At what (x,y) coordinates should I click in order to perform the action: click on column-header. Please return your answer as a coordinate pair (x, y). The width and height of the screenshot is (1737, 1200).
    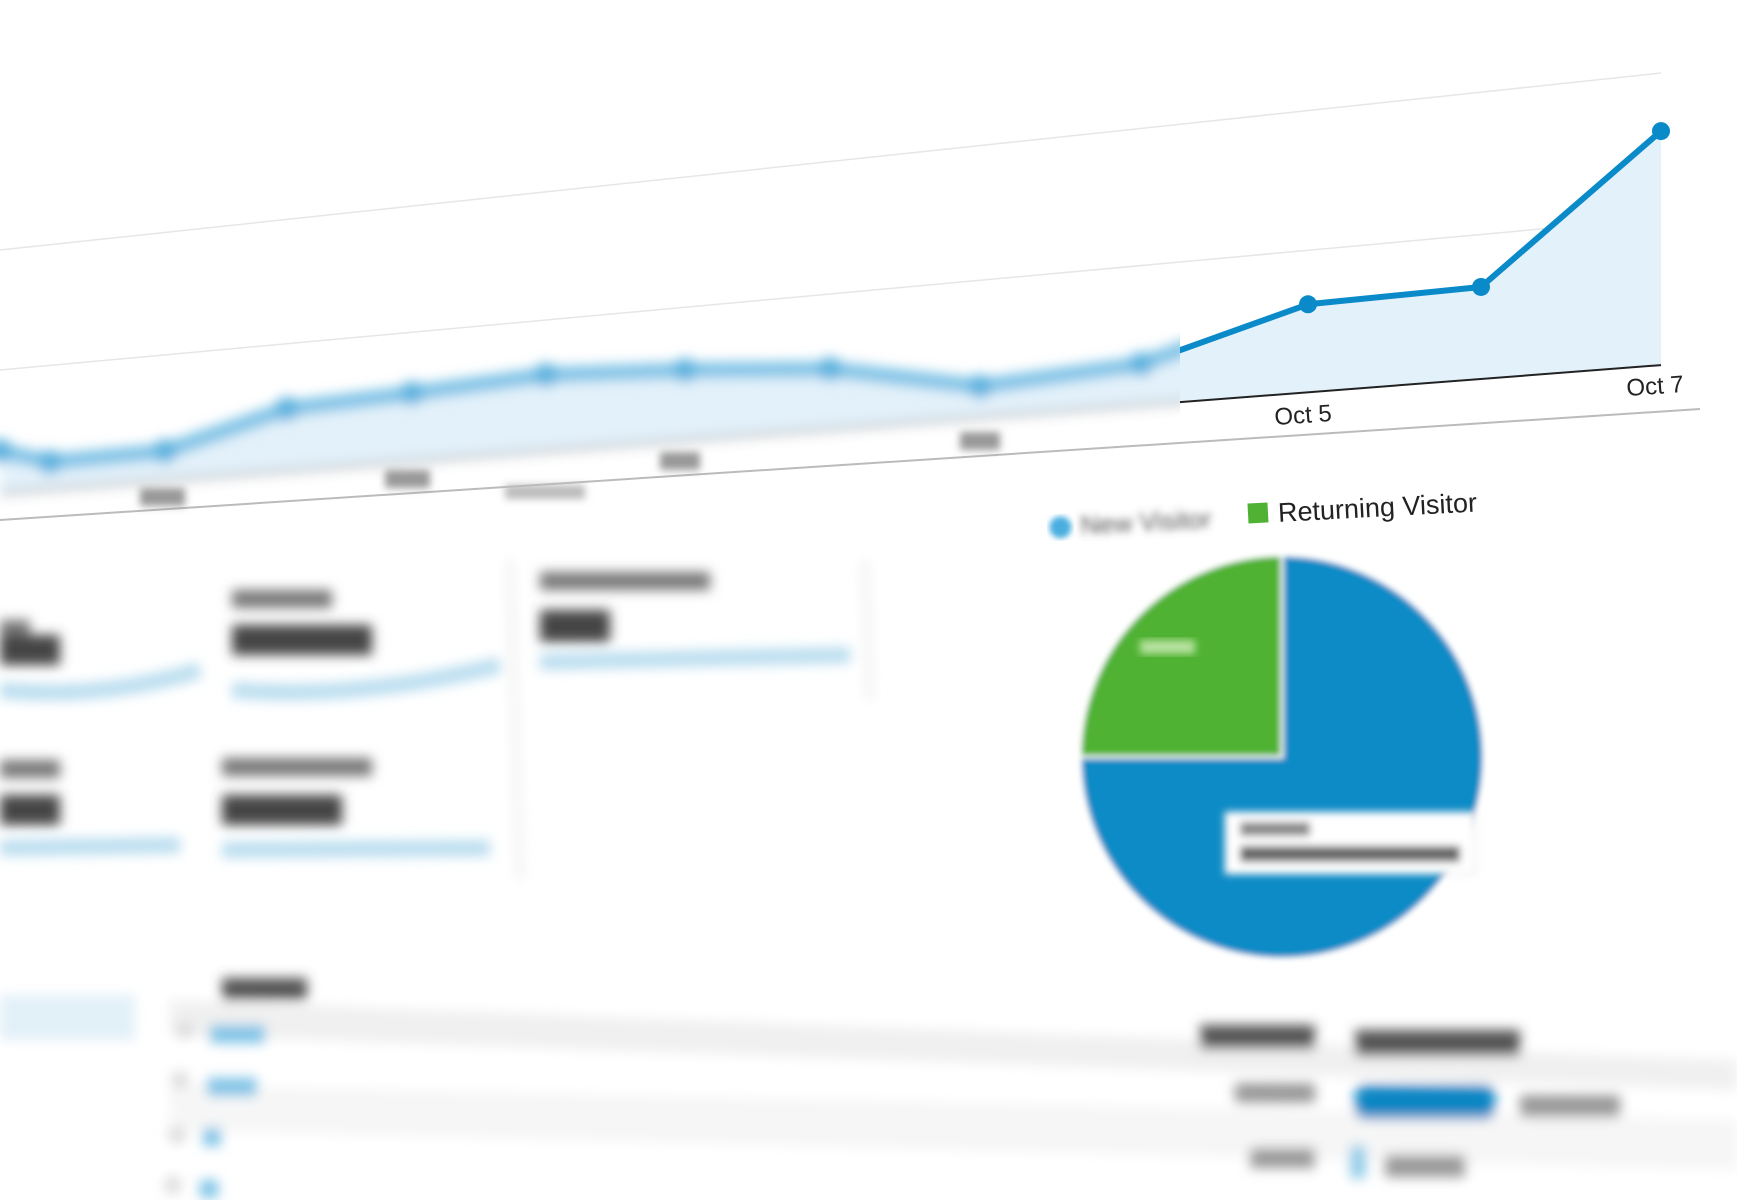
    Looking at the image, I should click on (264, 989).